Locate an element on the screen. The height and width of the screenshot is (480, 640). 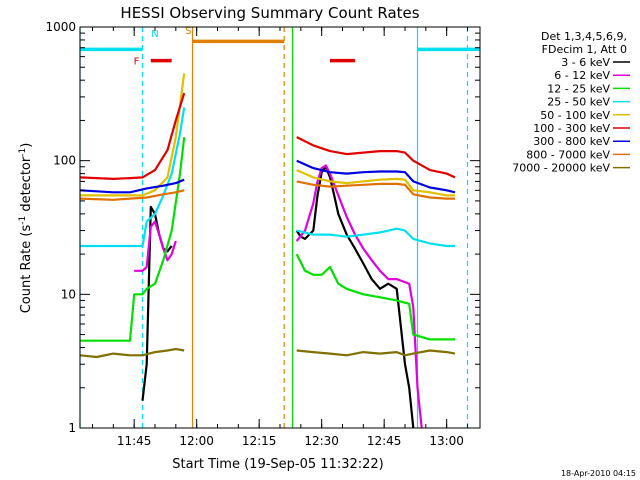
x-tick-label-5: 13:00 is located at coordinates (446, 441).